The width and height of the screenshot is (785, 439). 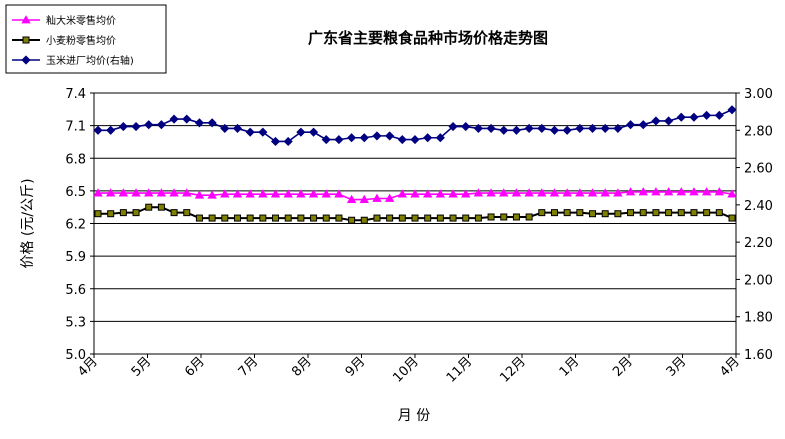 What do you see at coordinates (75, 257) in the screenshot?
I see `left-tick-label: 5.9` at bounding box center [75, 257].